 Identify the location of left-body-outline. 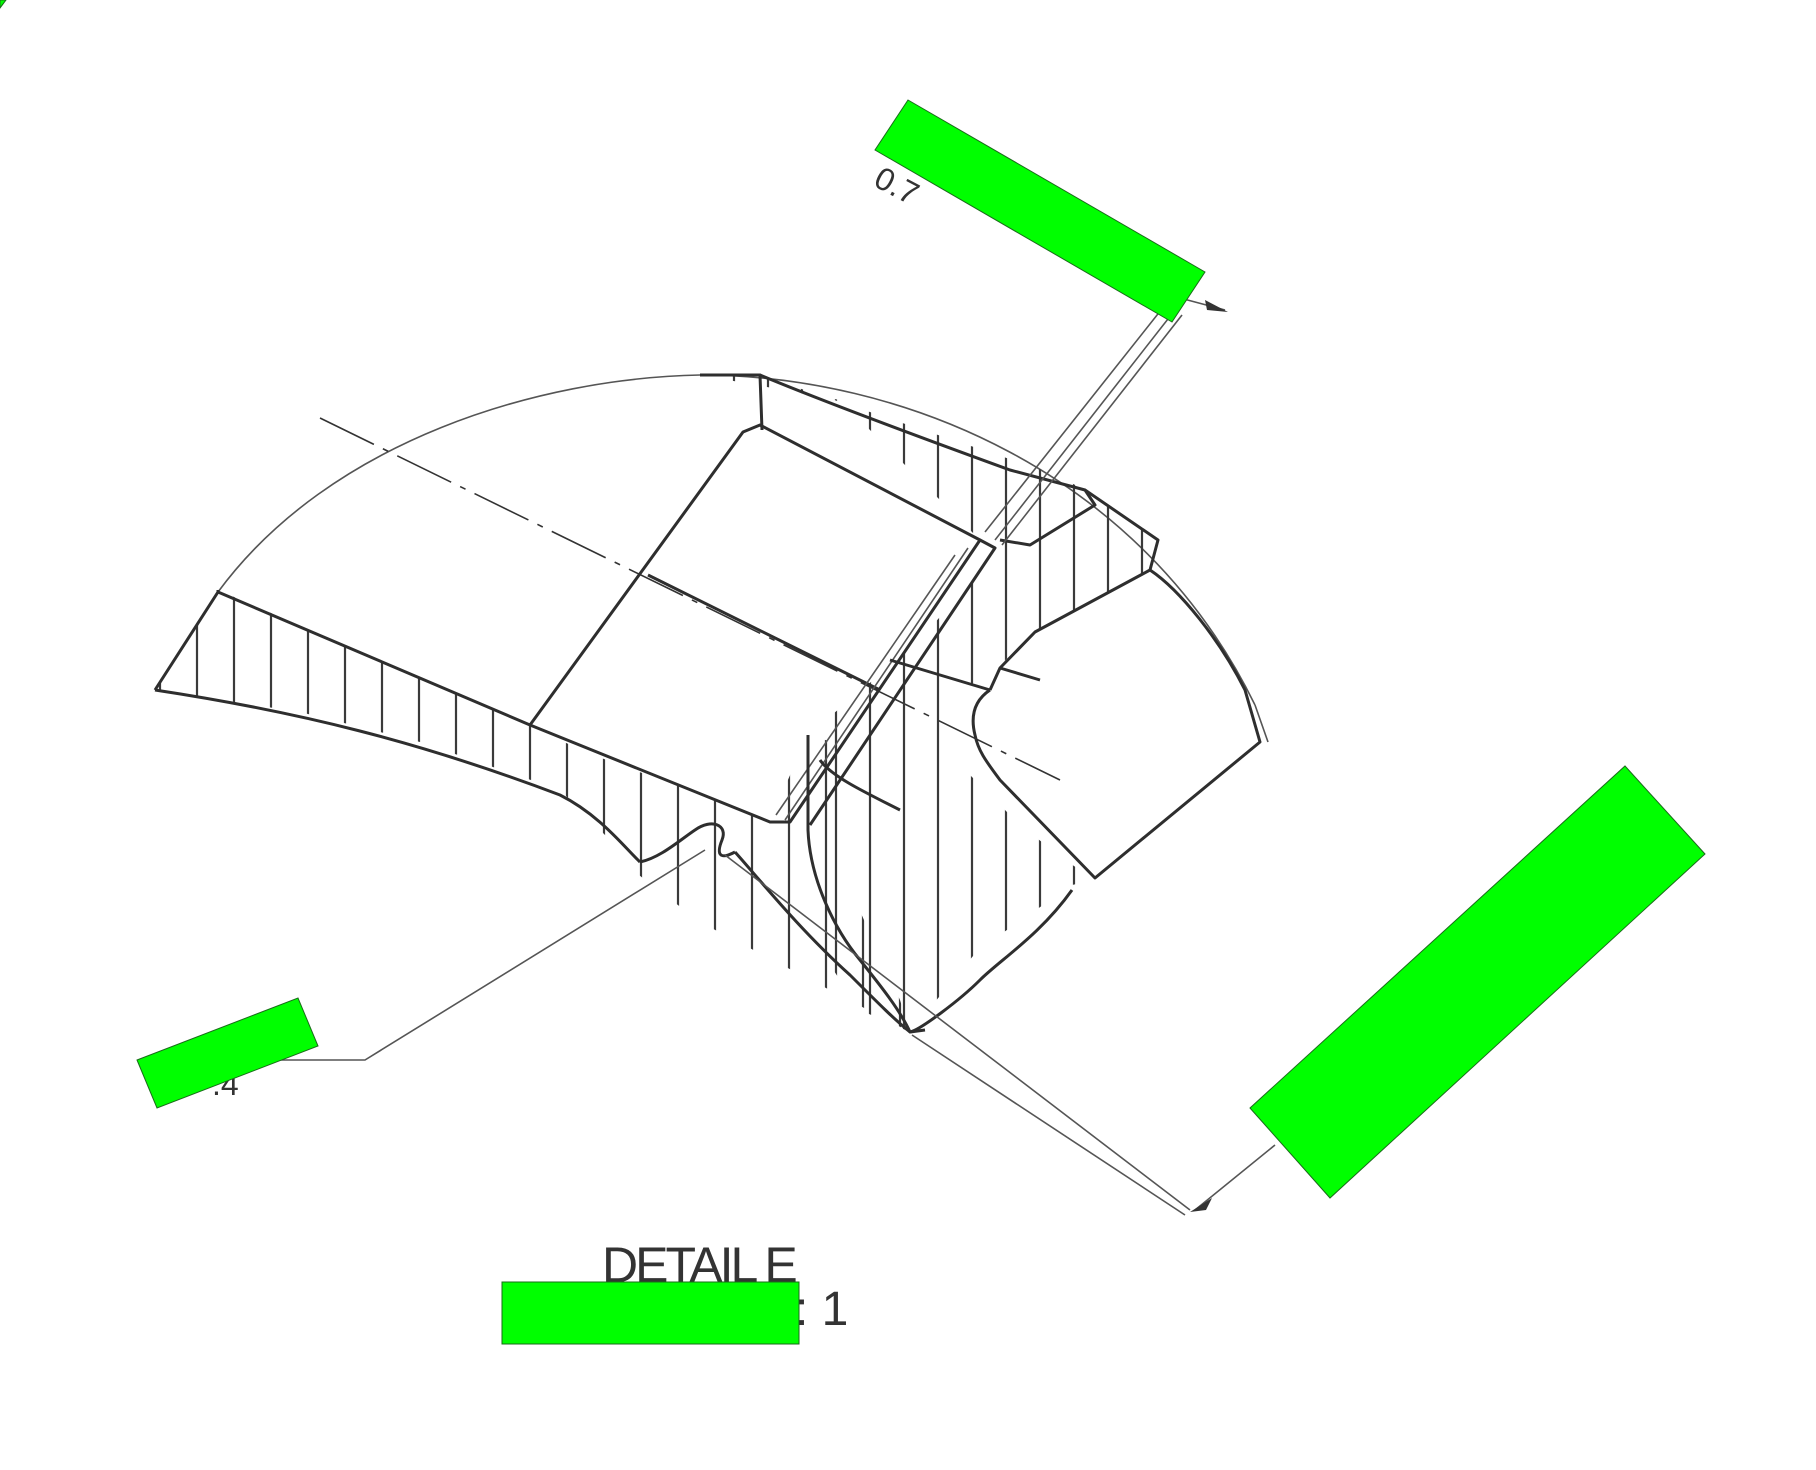
(398, 776).